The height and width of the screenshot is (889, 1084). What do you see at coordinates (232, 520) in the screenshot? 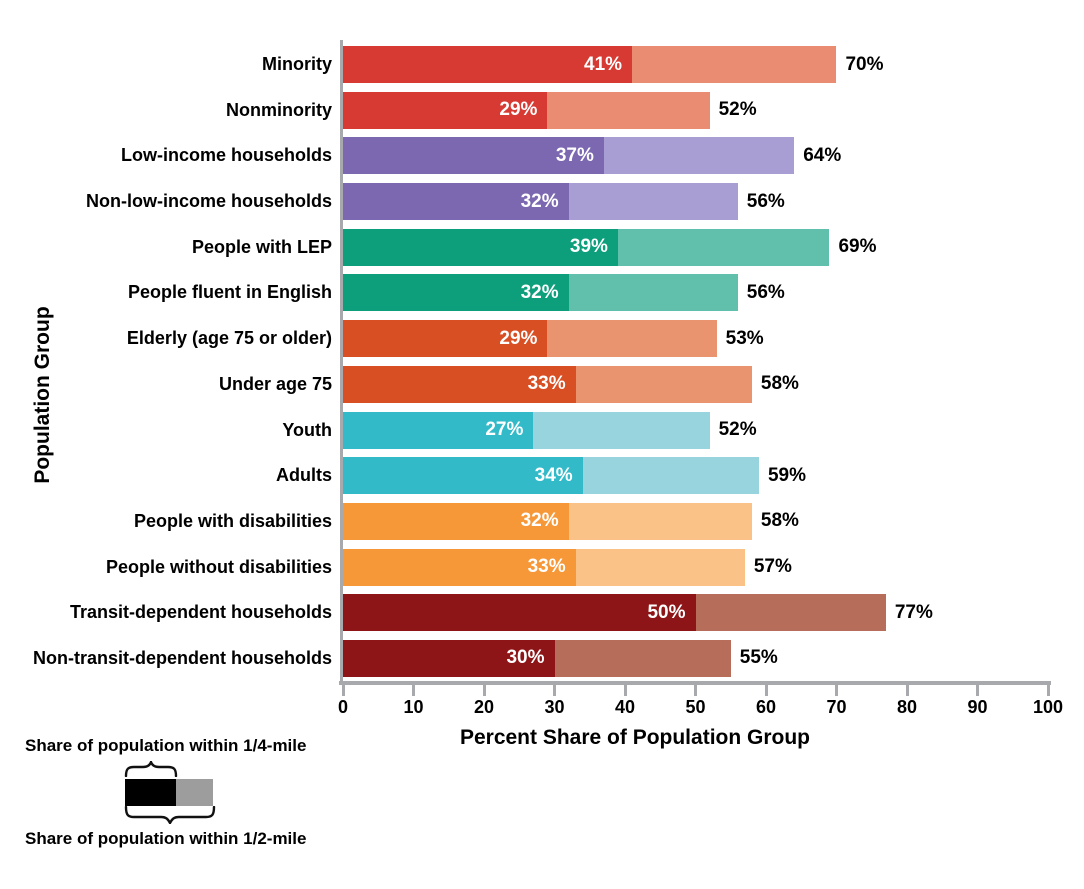
I see `category-label: People with disabilities` at bounding box center [232, 520].